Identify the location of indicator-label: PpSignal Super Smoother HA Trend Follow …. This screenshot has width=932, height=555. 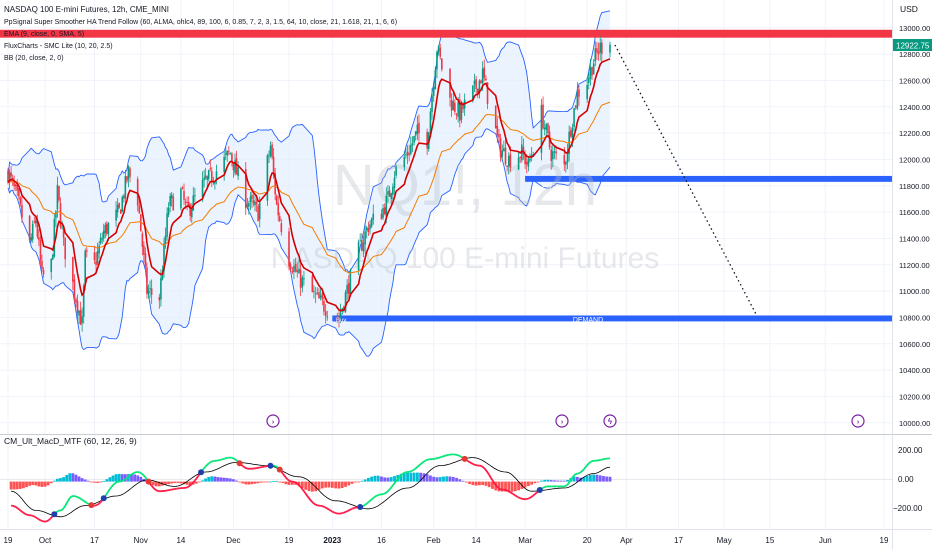
(200, 22).